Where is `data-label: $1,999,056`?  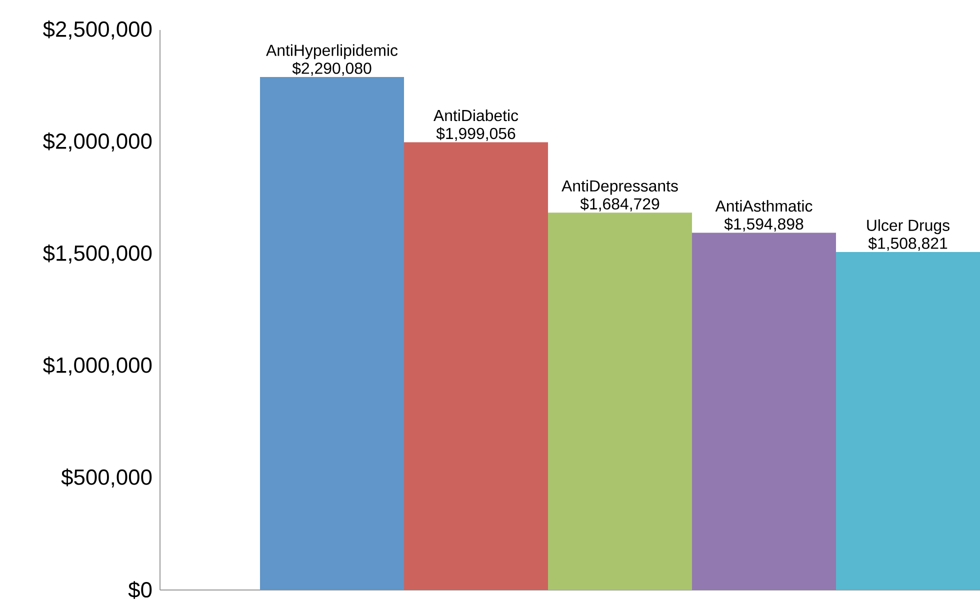
data-label: $1,999,056 is located at coordinates (476, 134).